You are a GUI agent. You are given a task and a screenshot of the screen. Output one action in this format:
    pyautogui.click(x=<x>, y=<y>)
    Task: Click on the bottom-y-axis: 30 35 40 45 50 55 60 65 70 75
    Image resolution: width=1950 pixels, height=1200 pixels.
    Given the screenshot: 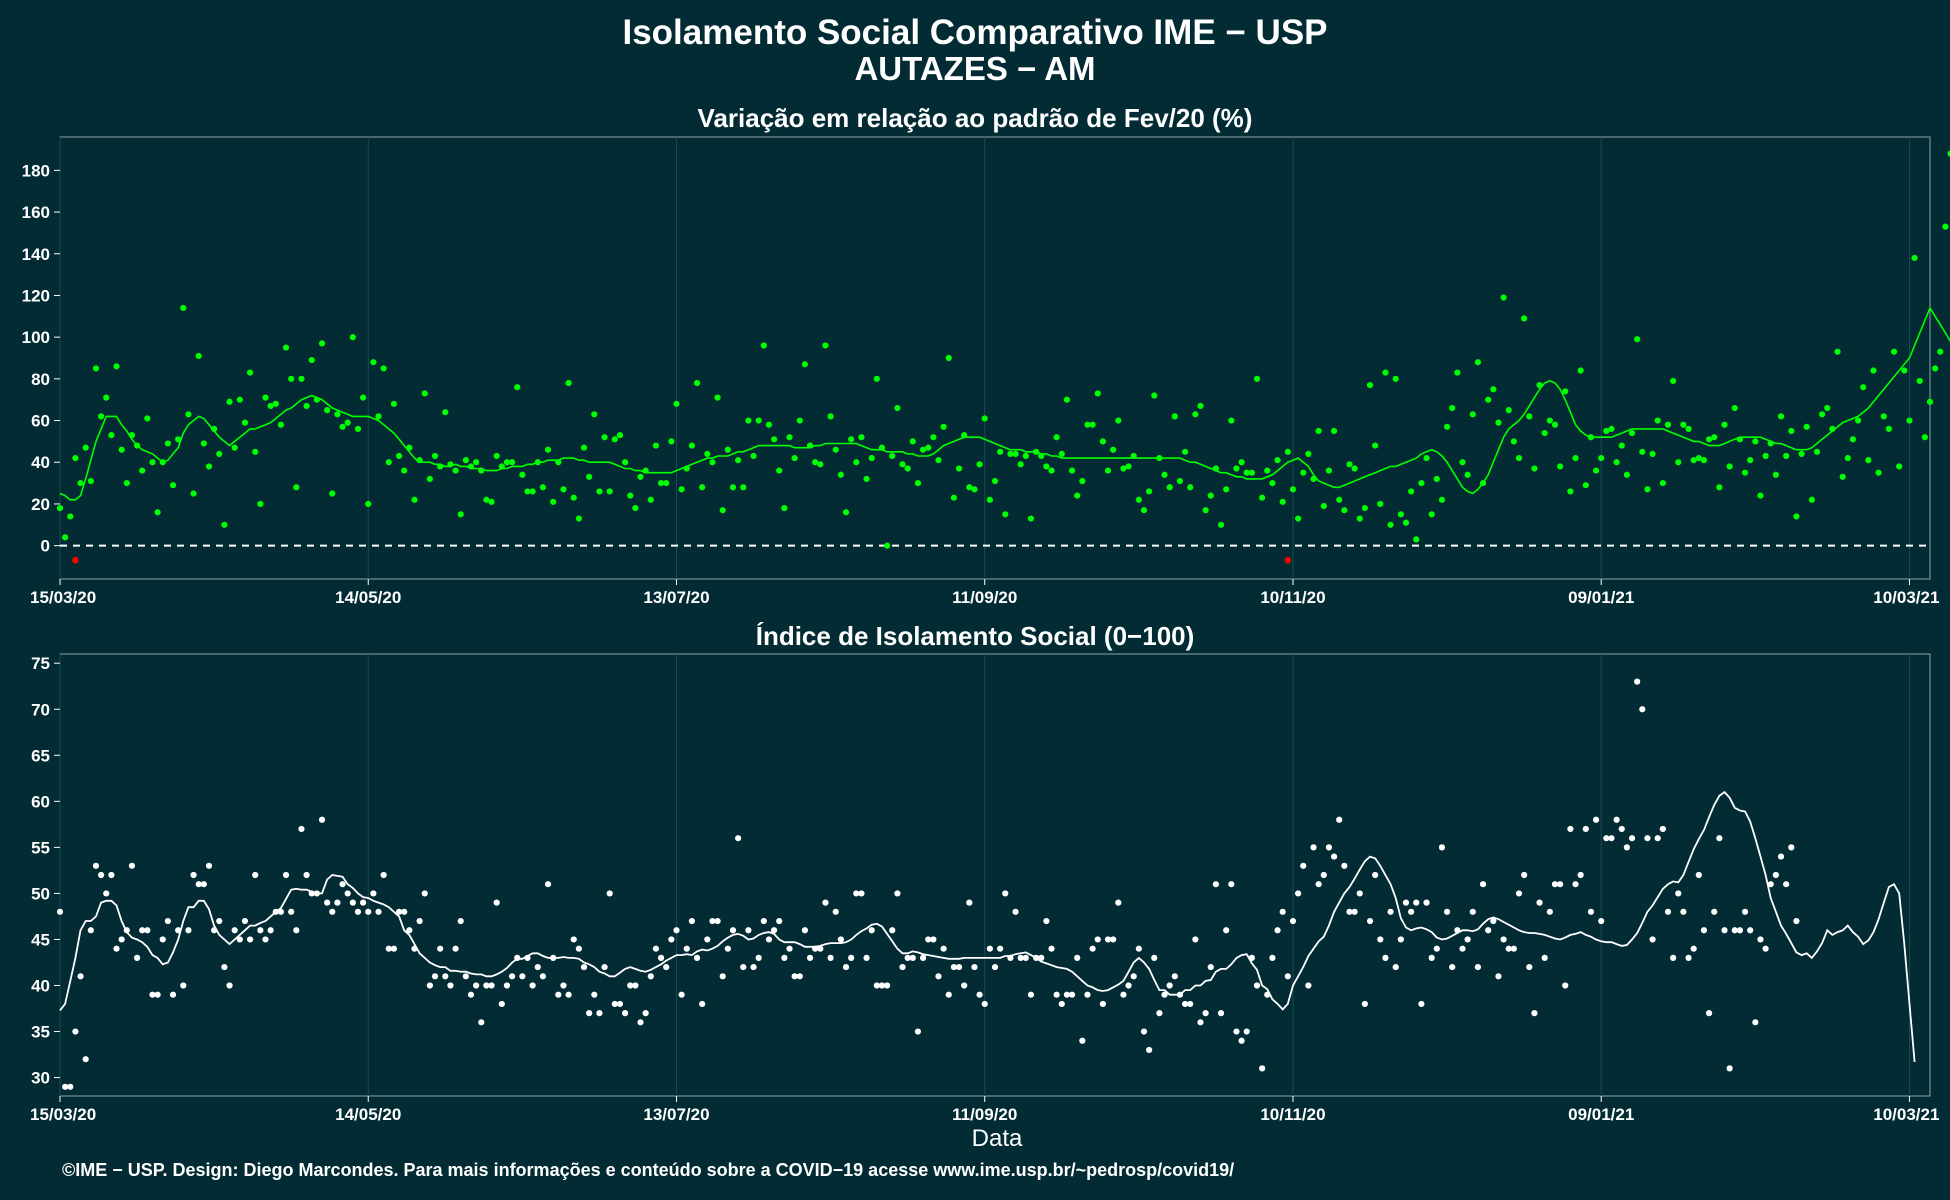 What is the action you would take?
    pyautogui.click(x=45, y=871)
    